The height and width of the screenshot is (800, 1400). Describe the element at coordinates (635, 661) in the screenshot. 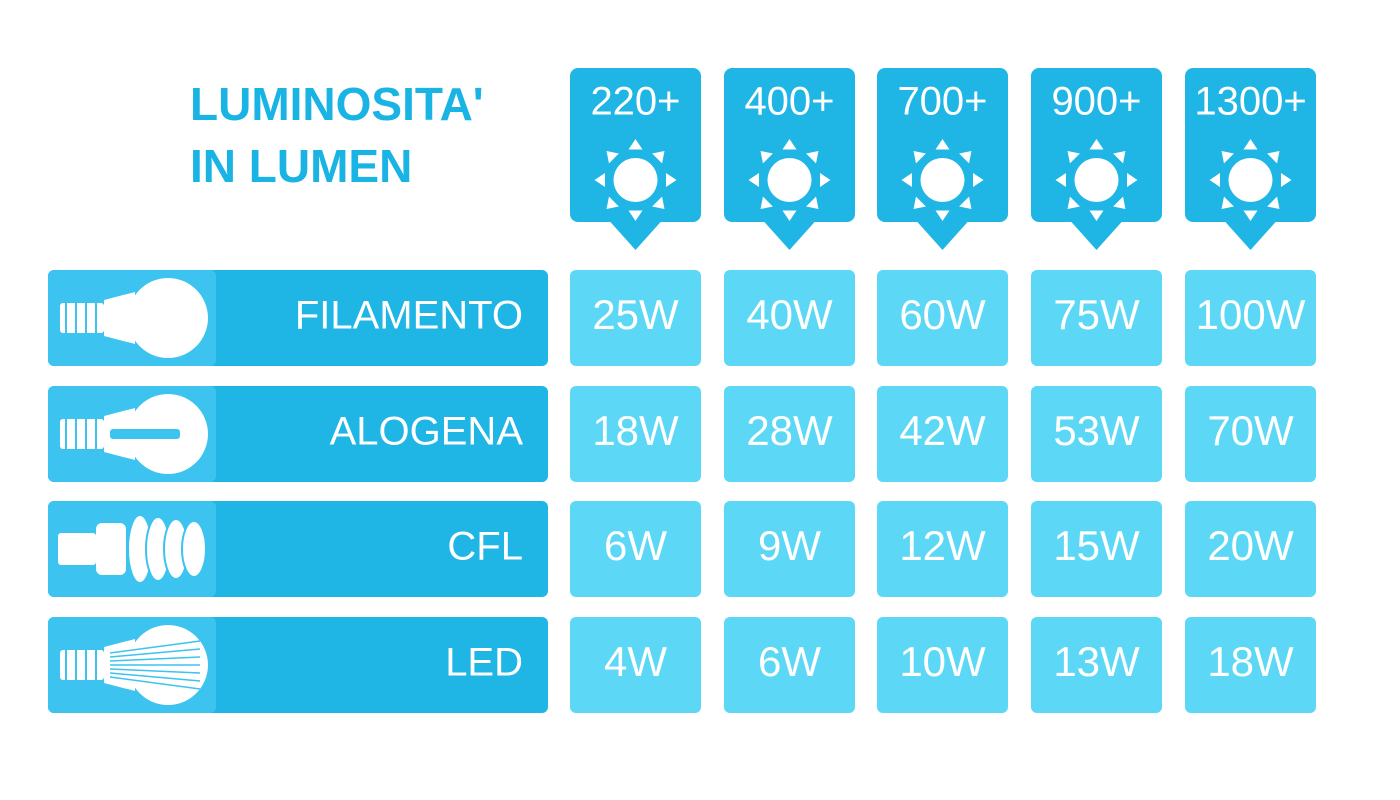

I see `cell-value: 4W` at that location.